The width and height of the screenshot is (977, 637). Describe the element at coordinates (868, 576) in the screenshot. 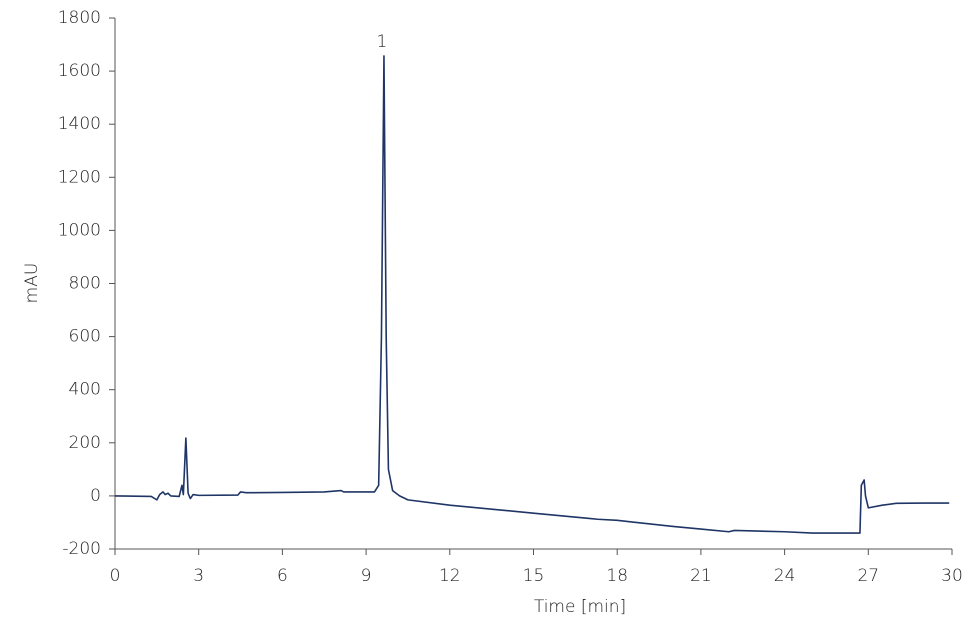

I see `x-tick-label: 27` at that location.